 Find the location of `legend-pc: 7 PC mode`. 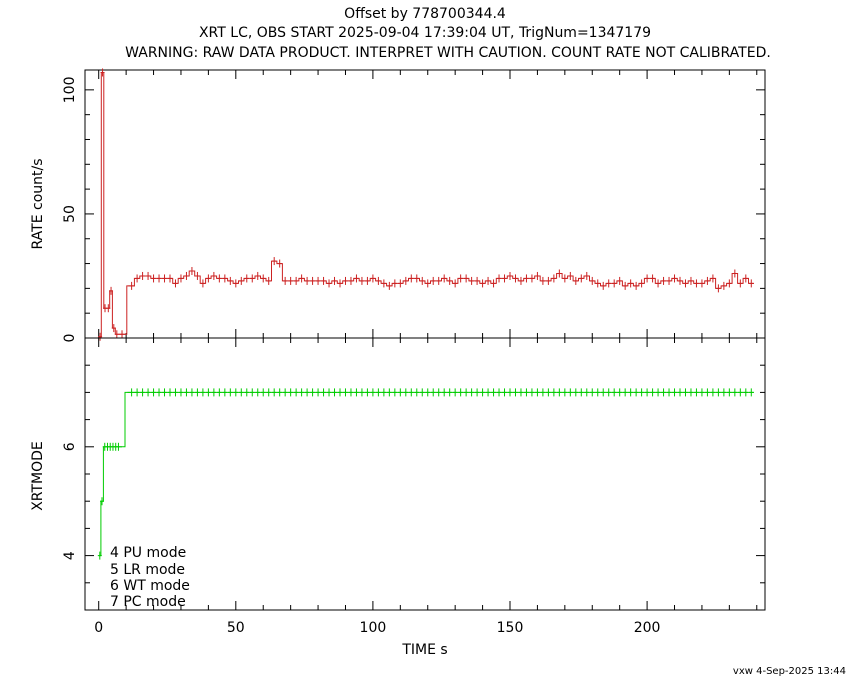

legend-pc: 7 PC mode is located at coordinates (148, 602).